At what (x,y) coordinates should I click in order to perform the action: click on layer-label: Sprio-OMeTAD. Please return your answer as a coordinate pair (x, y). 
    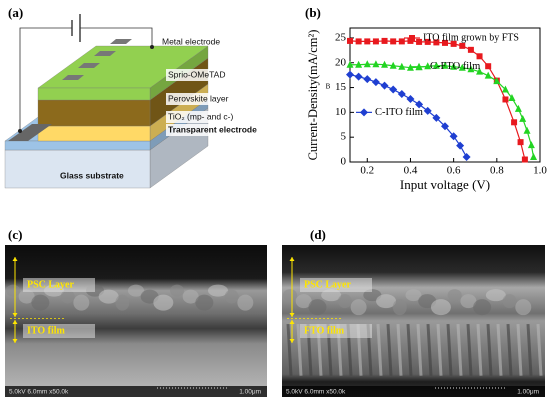
    Looking at the image, I should click on (196, 74).